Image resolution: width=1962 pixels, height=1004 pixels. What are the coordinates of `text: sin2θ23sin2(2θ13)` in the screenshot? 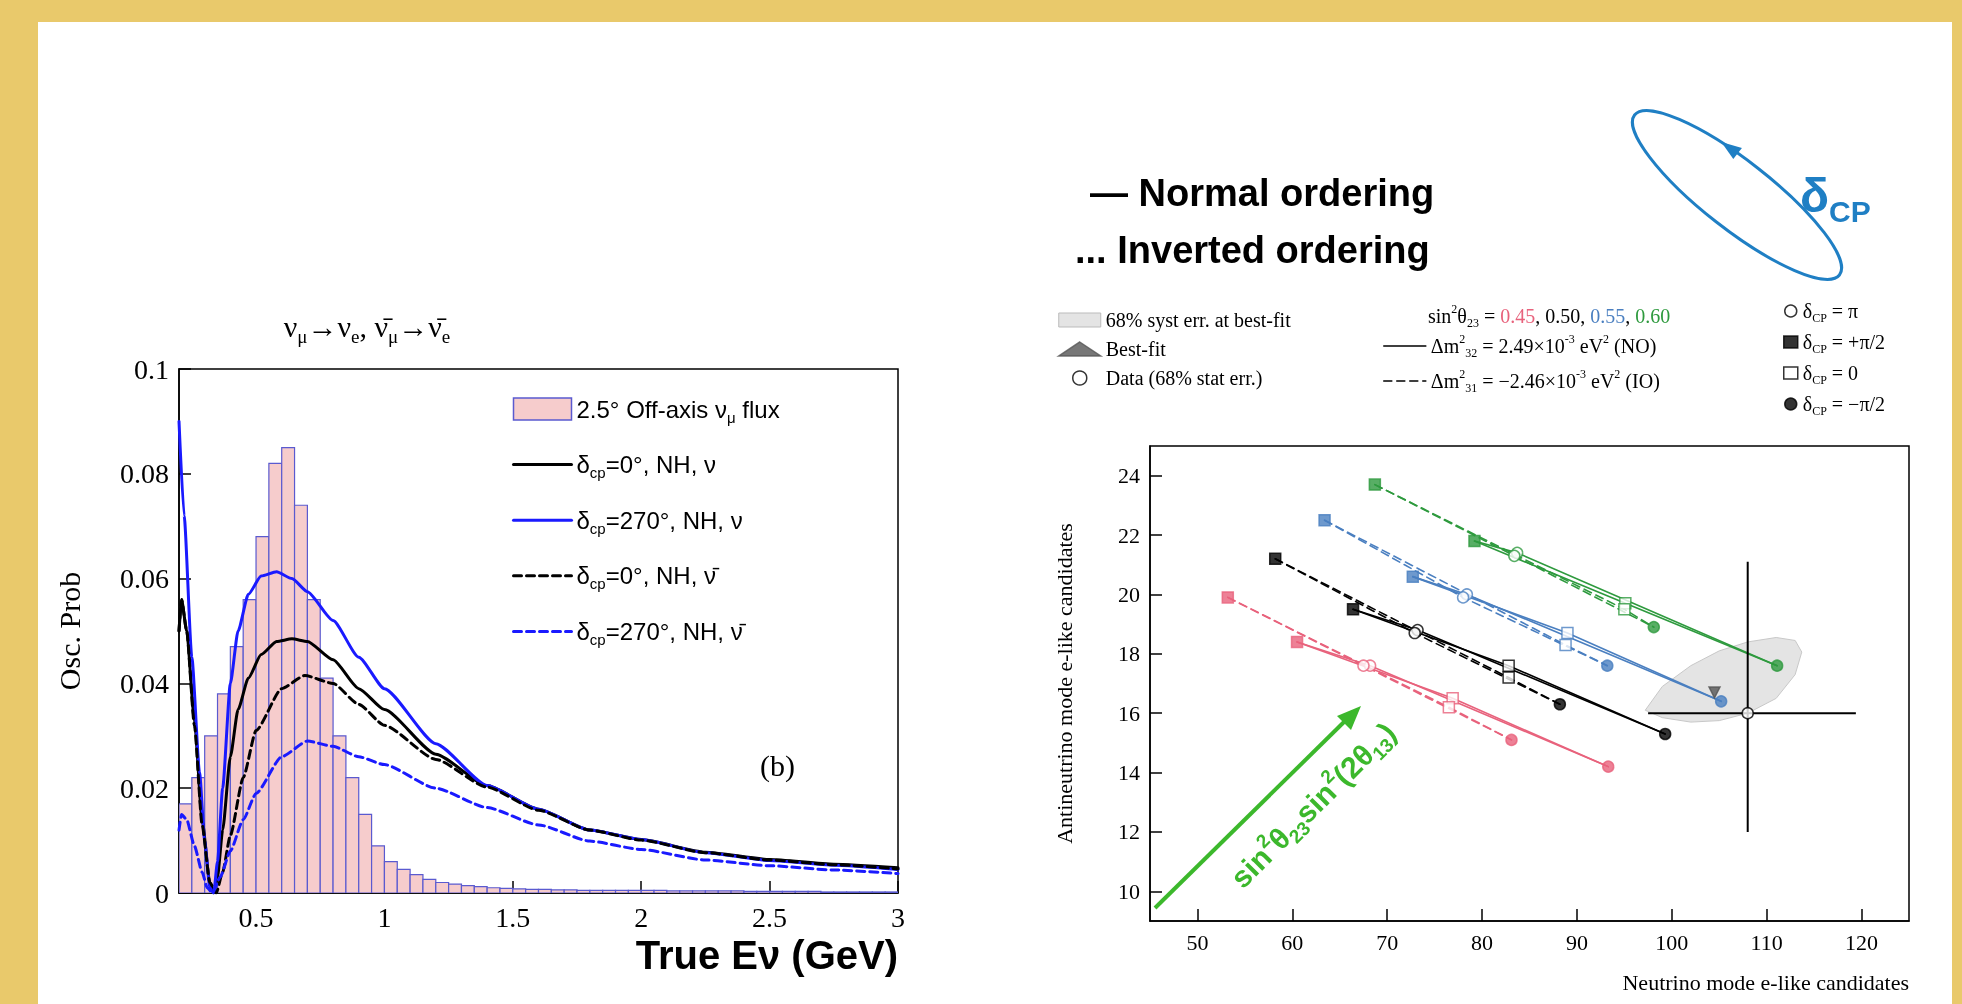 It's located at (1313, 805).